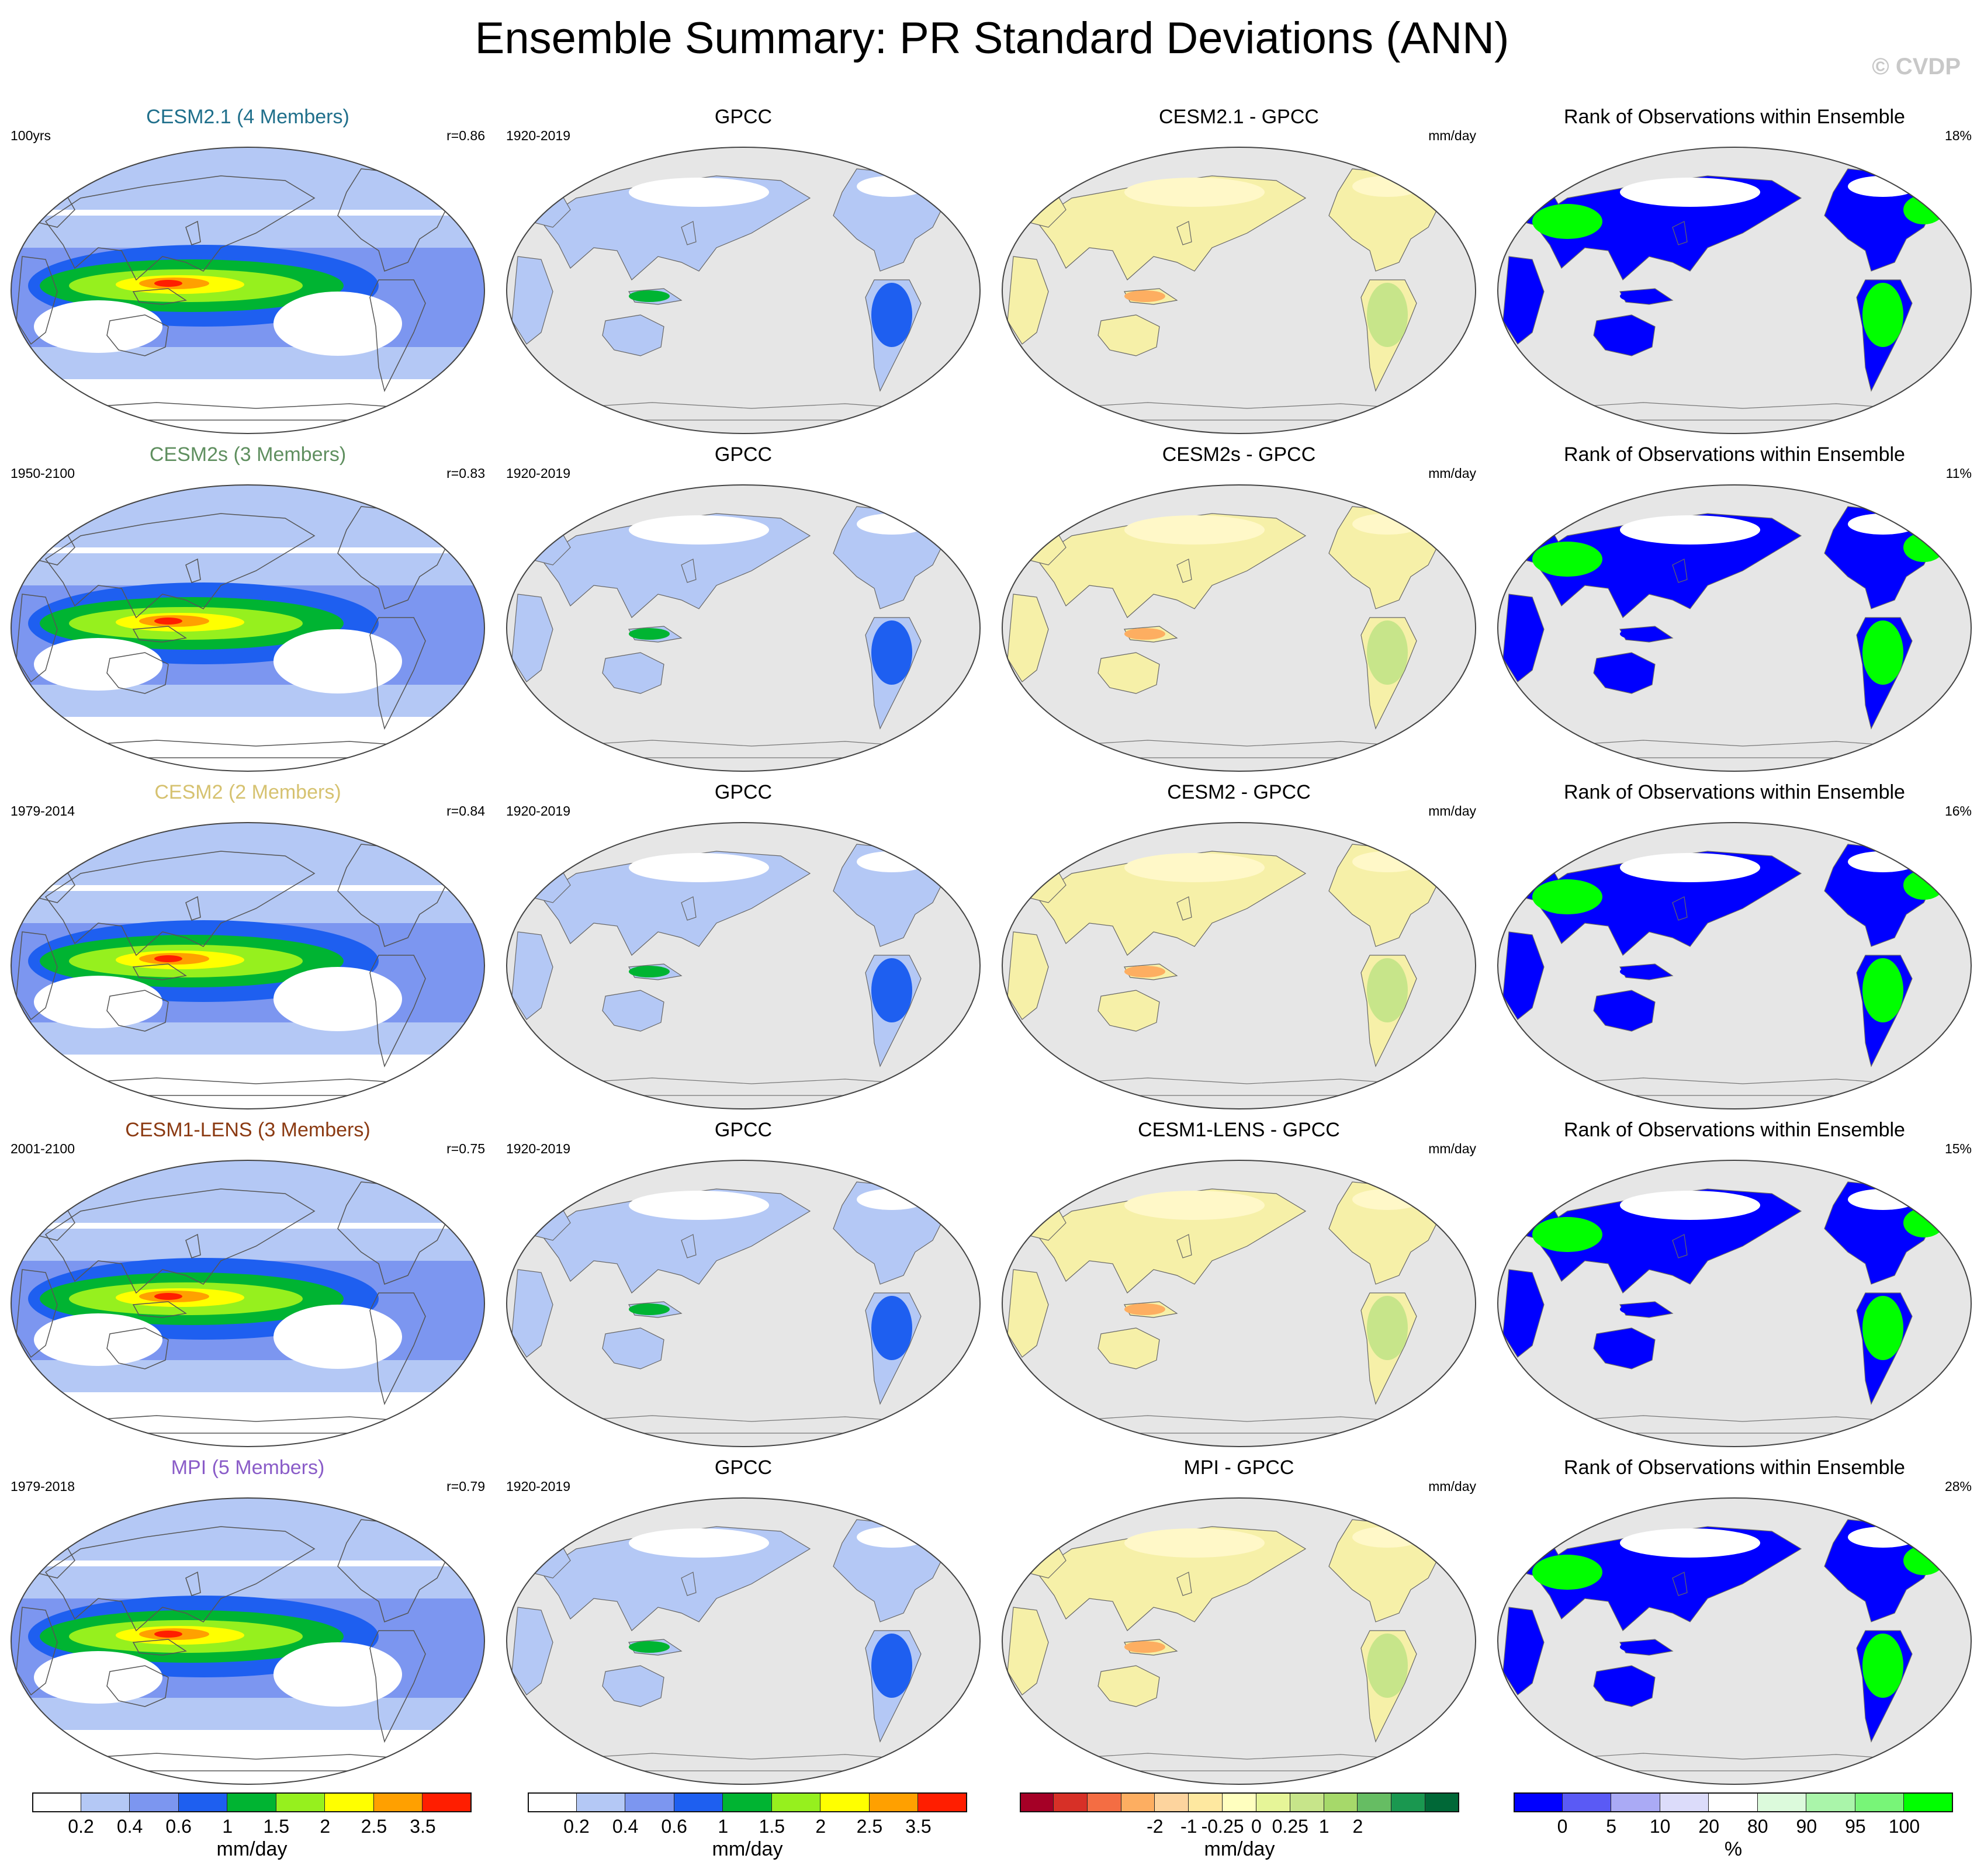  I want to click on pattern-correlation: r=0.75, so click(465, 1148).